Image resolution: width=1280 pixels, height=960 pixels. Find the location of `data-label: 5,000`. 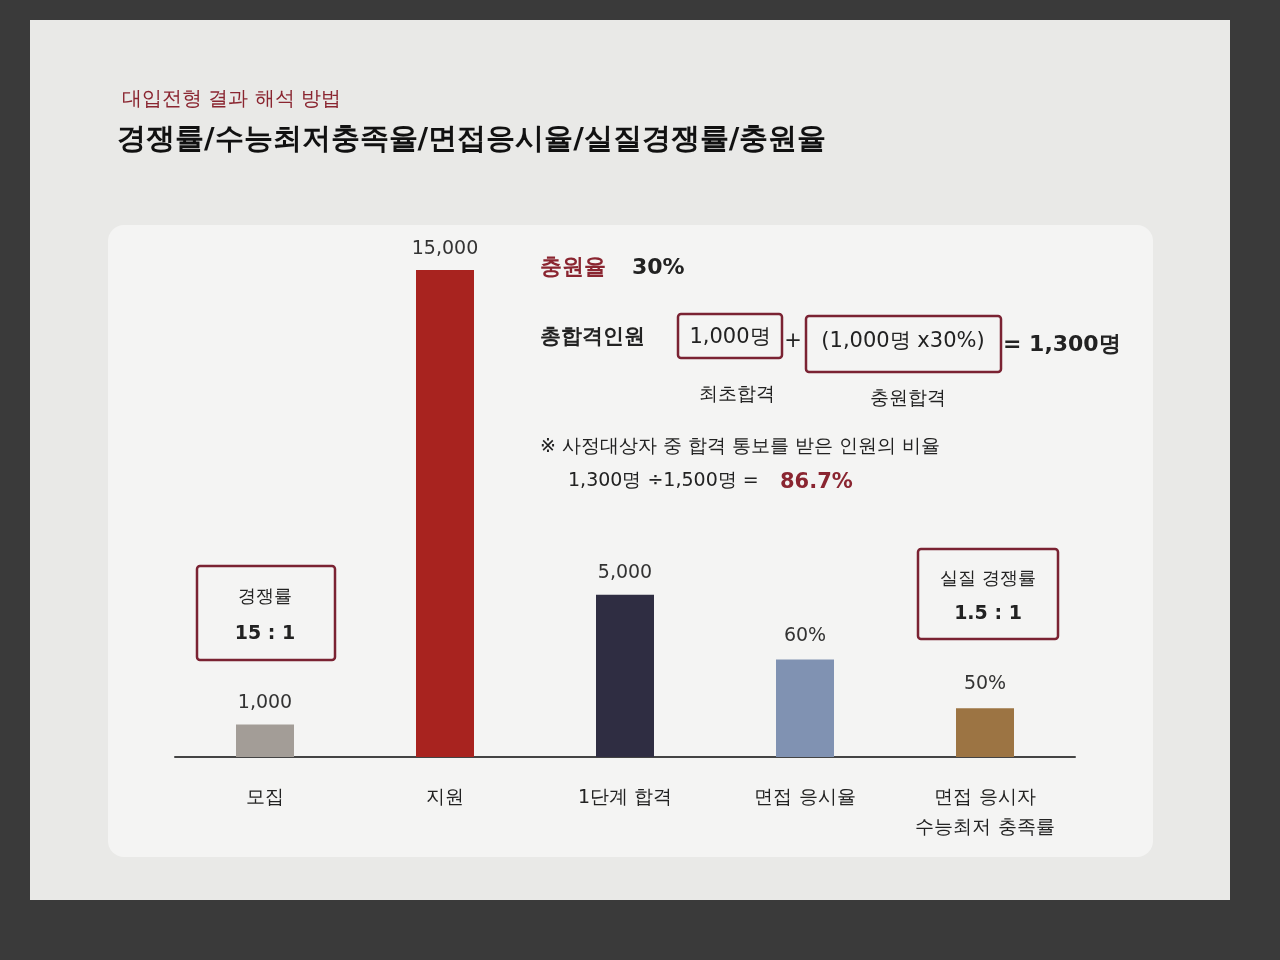

data-label: 5,000 is located at coordinates (625, 571).